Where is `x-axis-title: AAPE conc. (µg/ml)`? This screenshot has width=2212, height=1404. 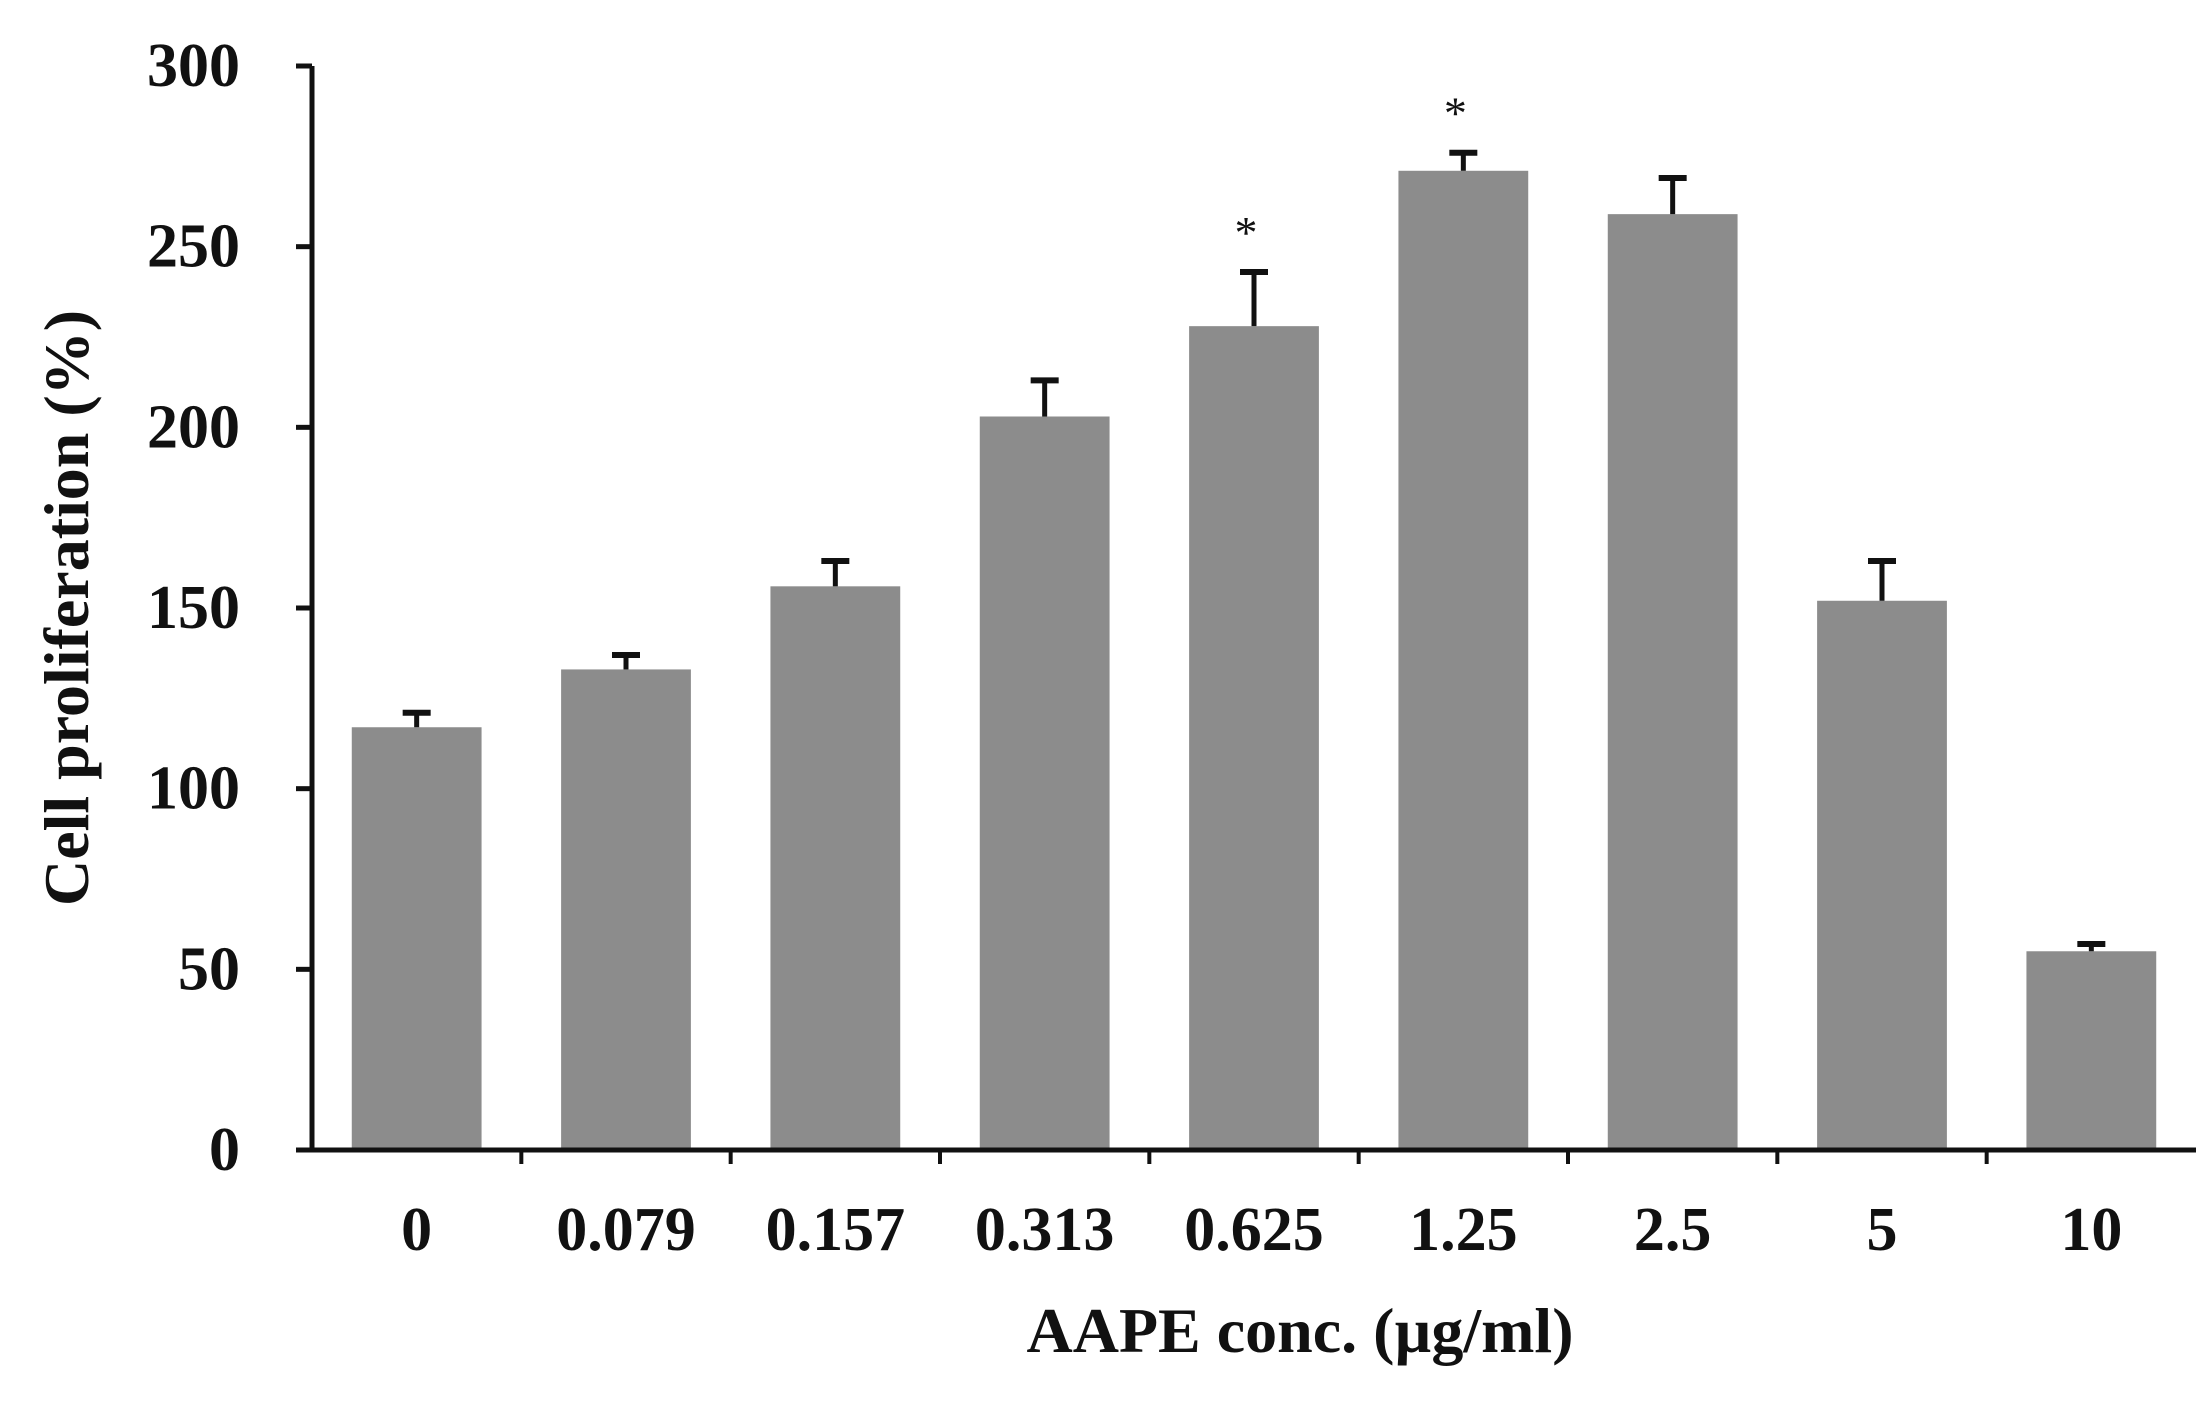 x-axis-title: AAPE conc. (µg/ml) is located at coordinates (1300, 1330).